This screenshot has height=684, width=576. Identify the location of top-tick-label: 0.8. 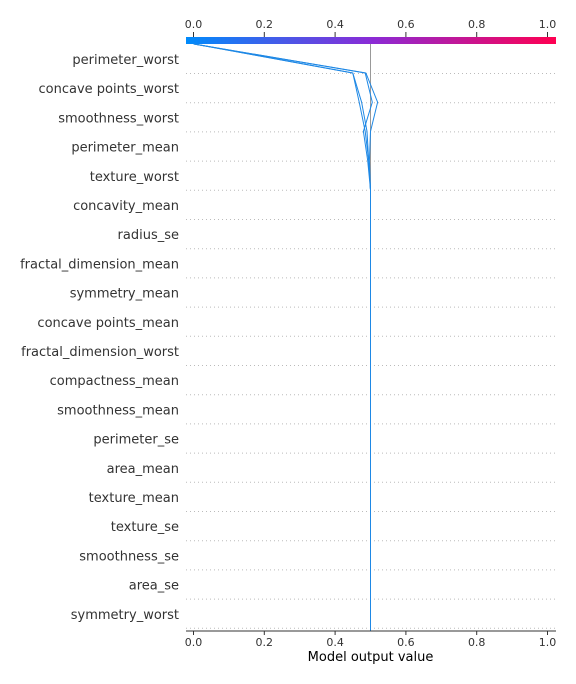
(477, 24).